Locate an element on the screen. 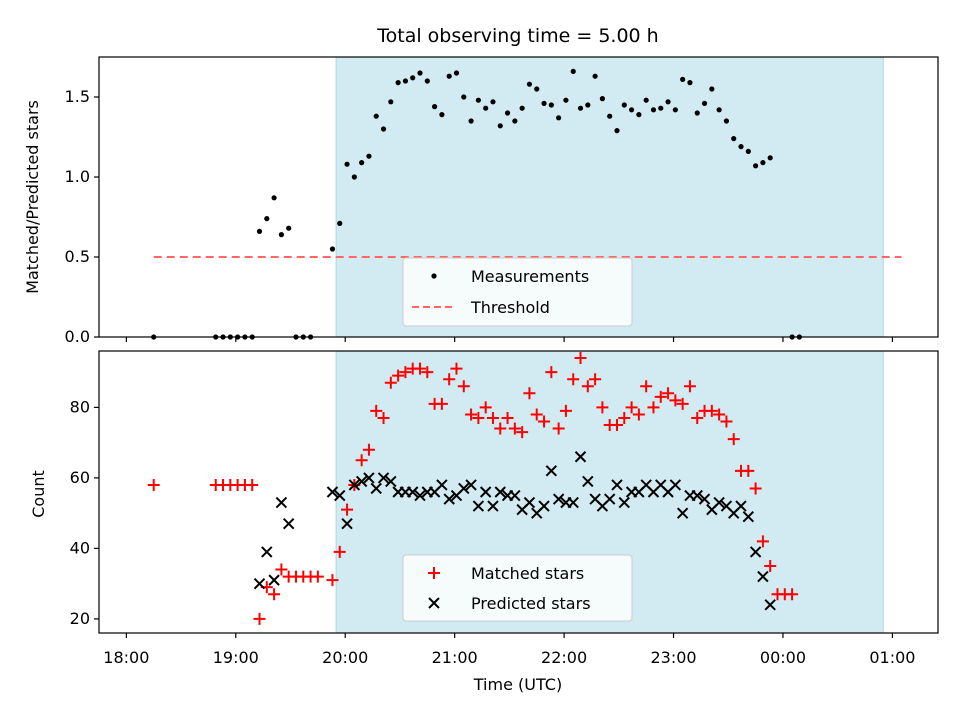 Image resolution: width=960 pixels, height=720 pixels. bottom-y-tick-label: 20 is located at coordinates (80, 618).